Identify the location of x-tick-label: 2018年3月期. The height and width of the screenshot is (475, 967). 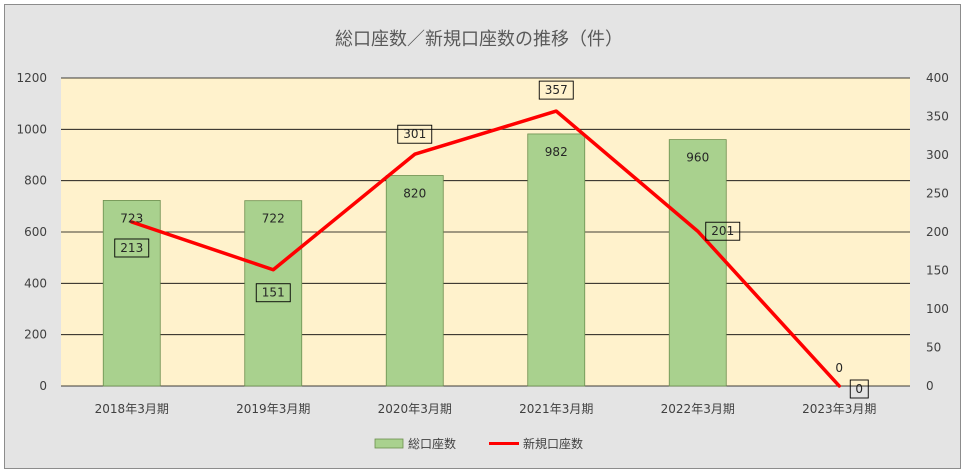
(132, 409).